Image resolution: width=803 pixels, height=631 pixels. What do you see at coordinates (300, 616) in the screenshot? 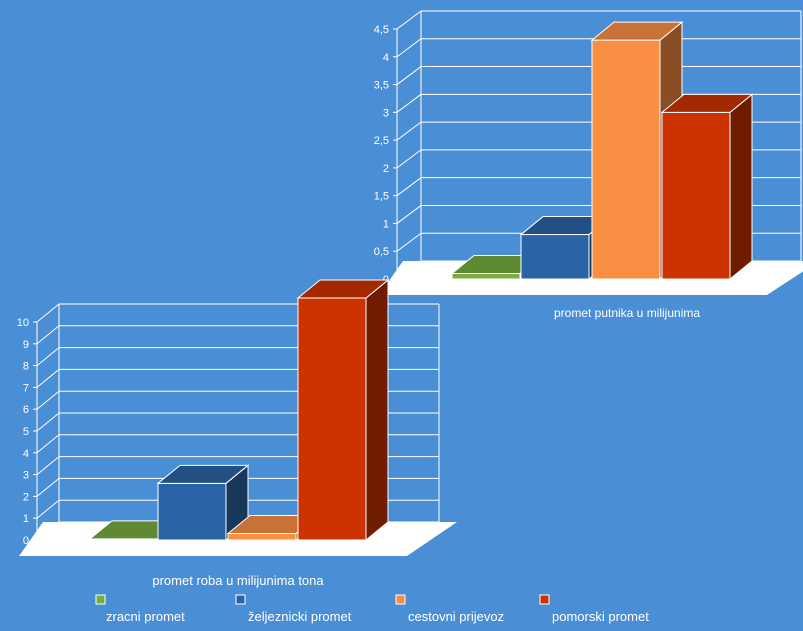
I see `legend-label: željeznicki promet` at bounding box center [300, 616].